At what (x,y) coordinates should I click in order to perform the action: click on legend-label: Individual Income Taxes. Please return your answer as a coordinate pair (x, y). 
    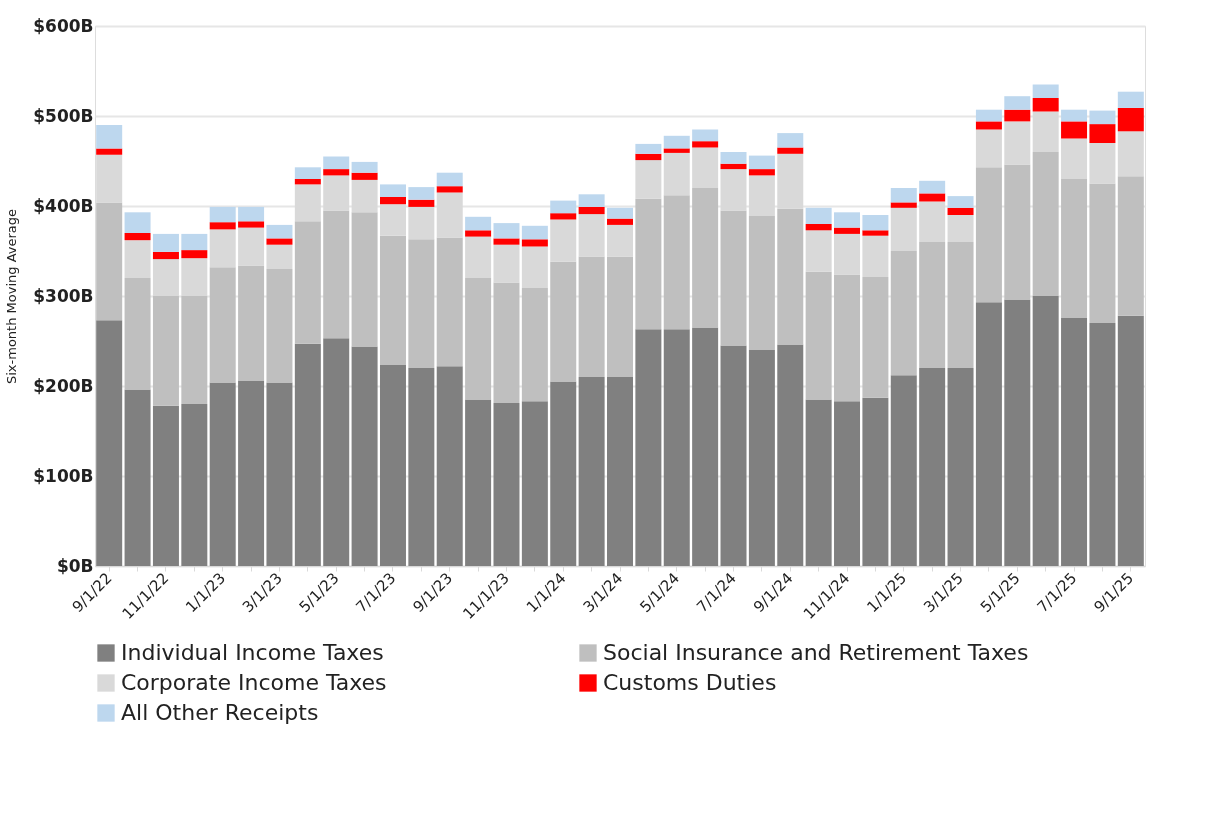
    Looking at the image, I should click on (252, 652).